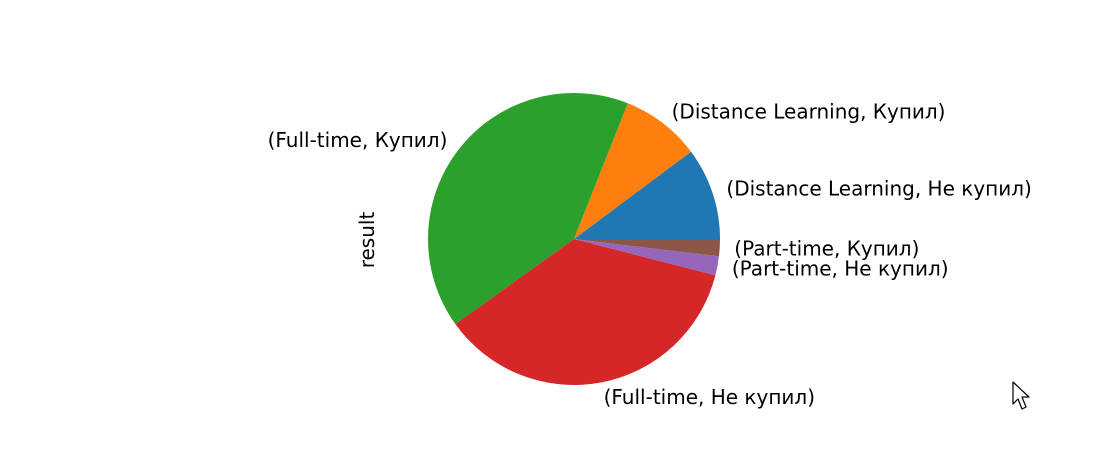 This screenshot has height=474, width=1120. I want to click on pie-slice-label: (Full-time, Не купил), so click(709, 397).